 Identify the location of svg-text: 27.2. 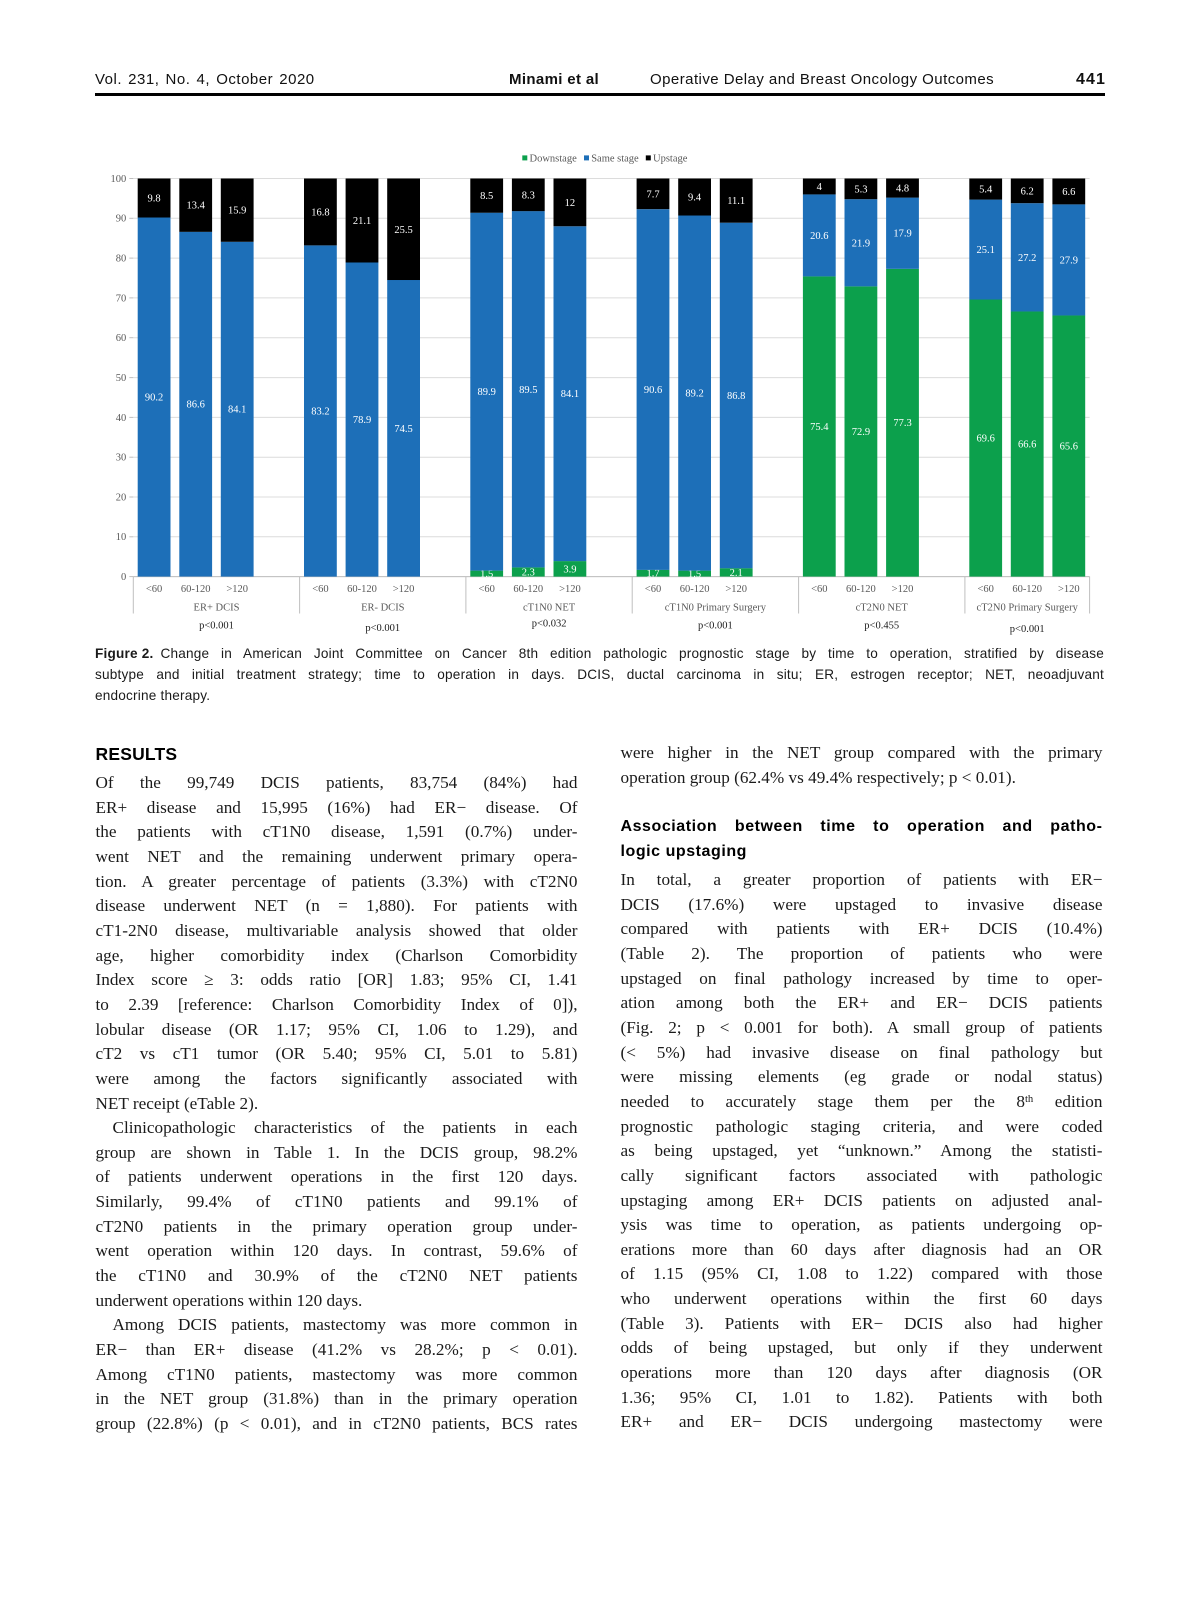
(1027, 258).